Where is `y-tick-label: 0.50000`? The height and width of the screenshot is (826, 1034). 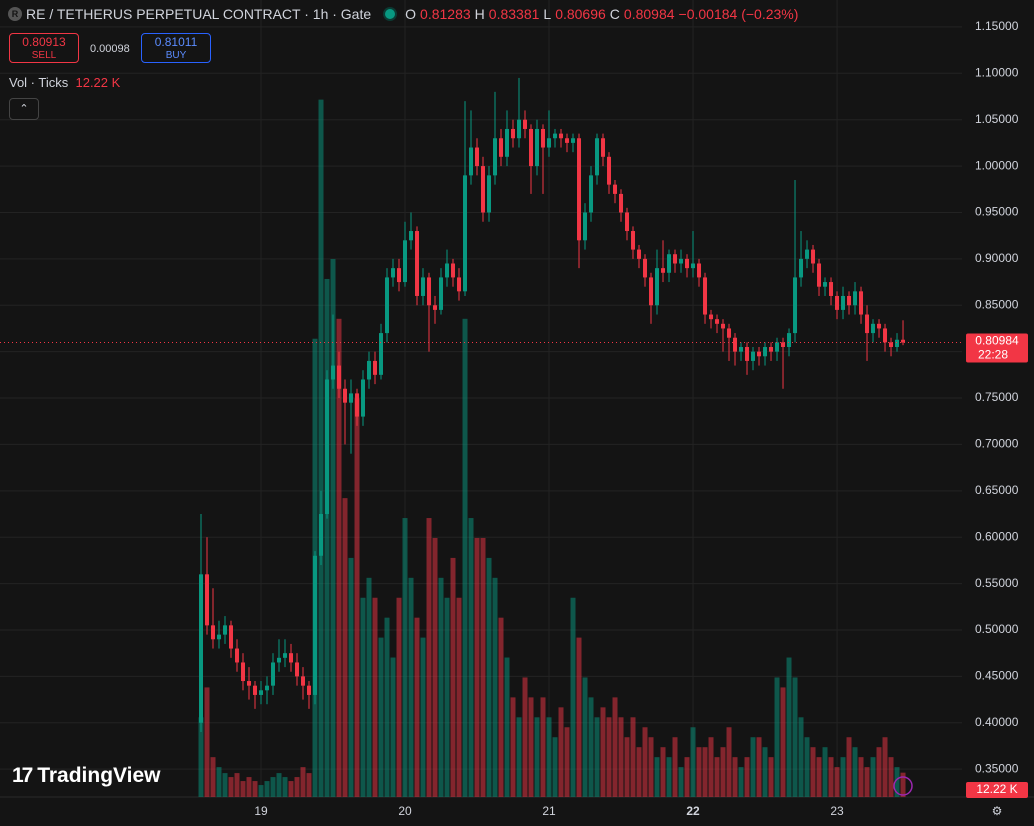 y-tick-label: 0.50000 is located at coordinates (997, 629).